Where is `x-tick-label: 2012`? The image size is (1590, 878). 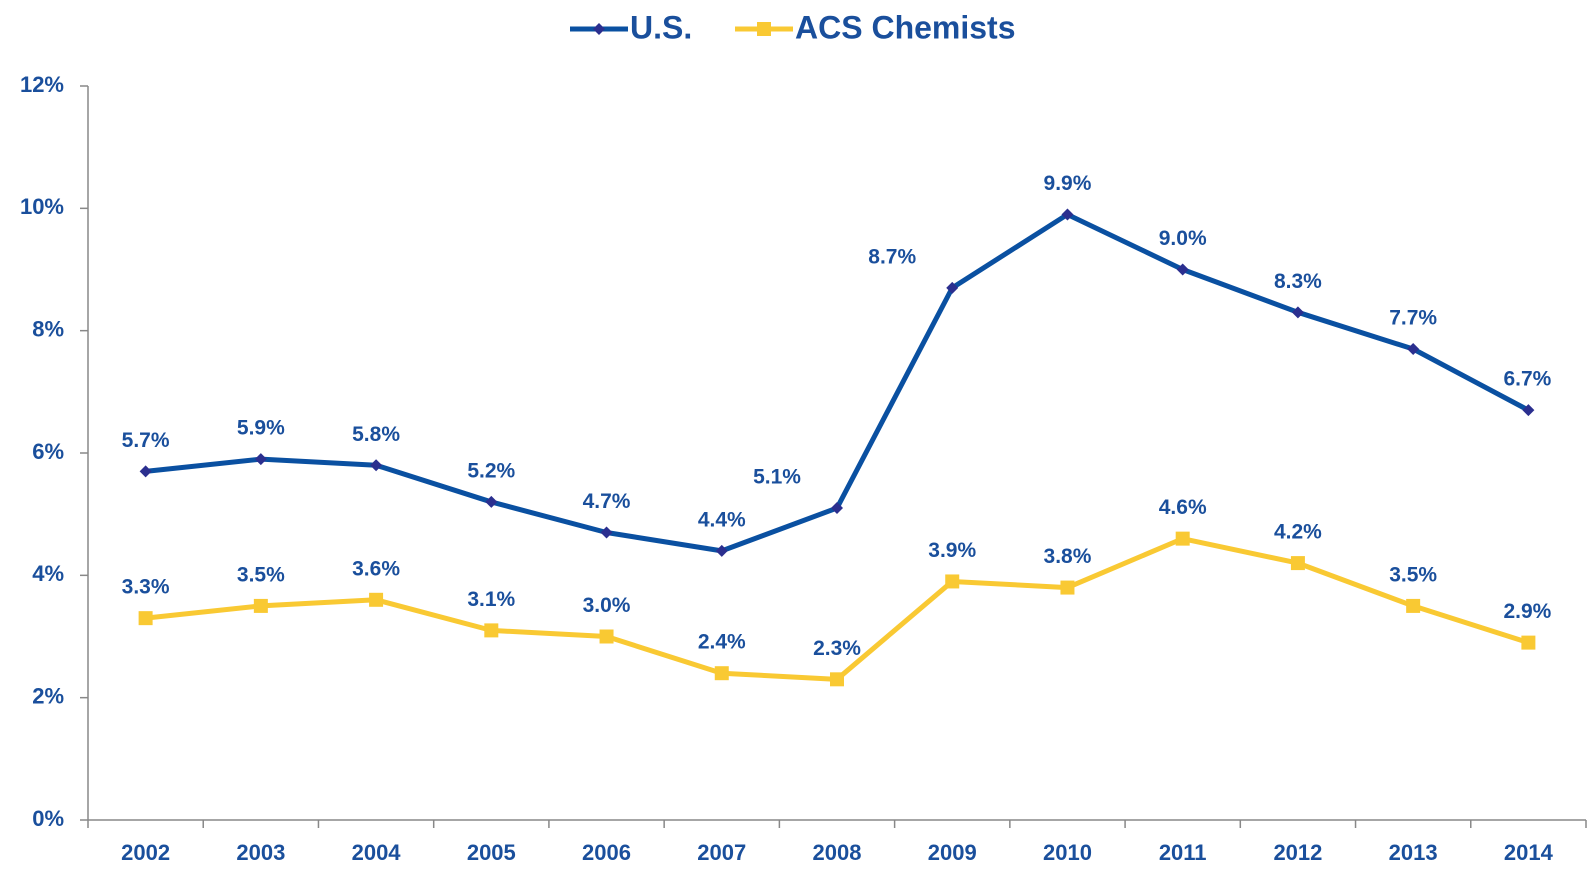 x-tick-label: 2012 is located at coordinates (1297, 852).